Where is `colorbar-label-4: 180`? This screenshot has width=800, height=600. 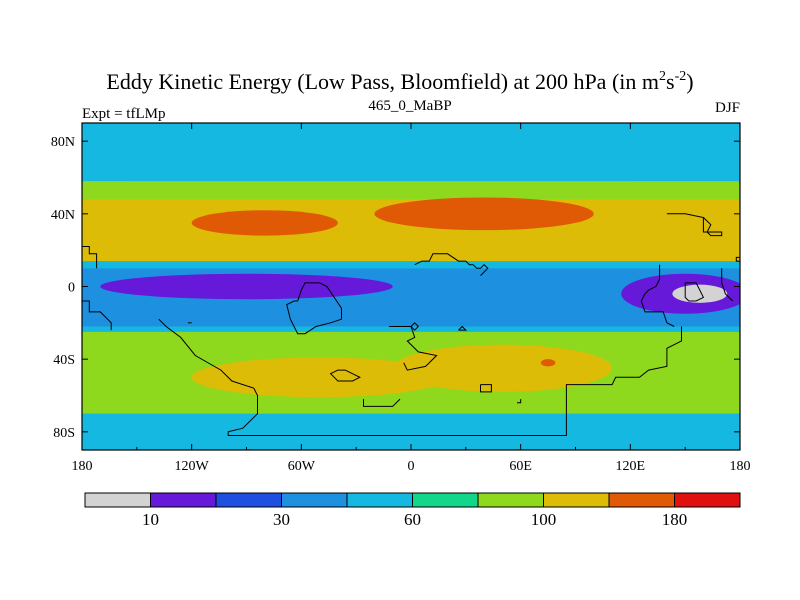 colorbar-label-4: 180 is located at coordinates (675, 519).